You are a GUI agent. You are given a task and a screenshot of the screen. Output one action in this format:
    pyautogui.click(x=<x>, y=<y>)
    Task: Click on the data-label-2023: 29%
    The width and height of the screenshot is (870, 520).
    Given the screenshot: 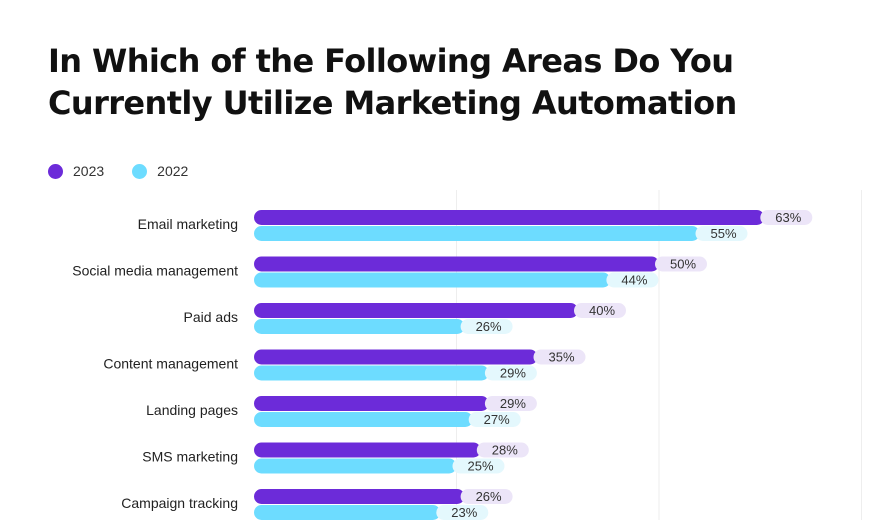 What is the action you would take?
    pyautogui.click(x=513, y=403)
    